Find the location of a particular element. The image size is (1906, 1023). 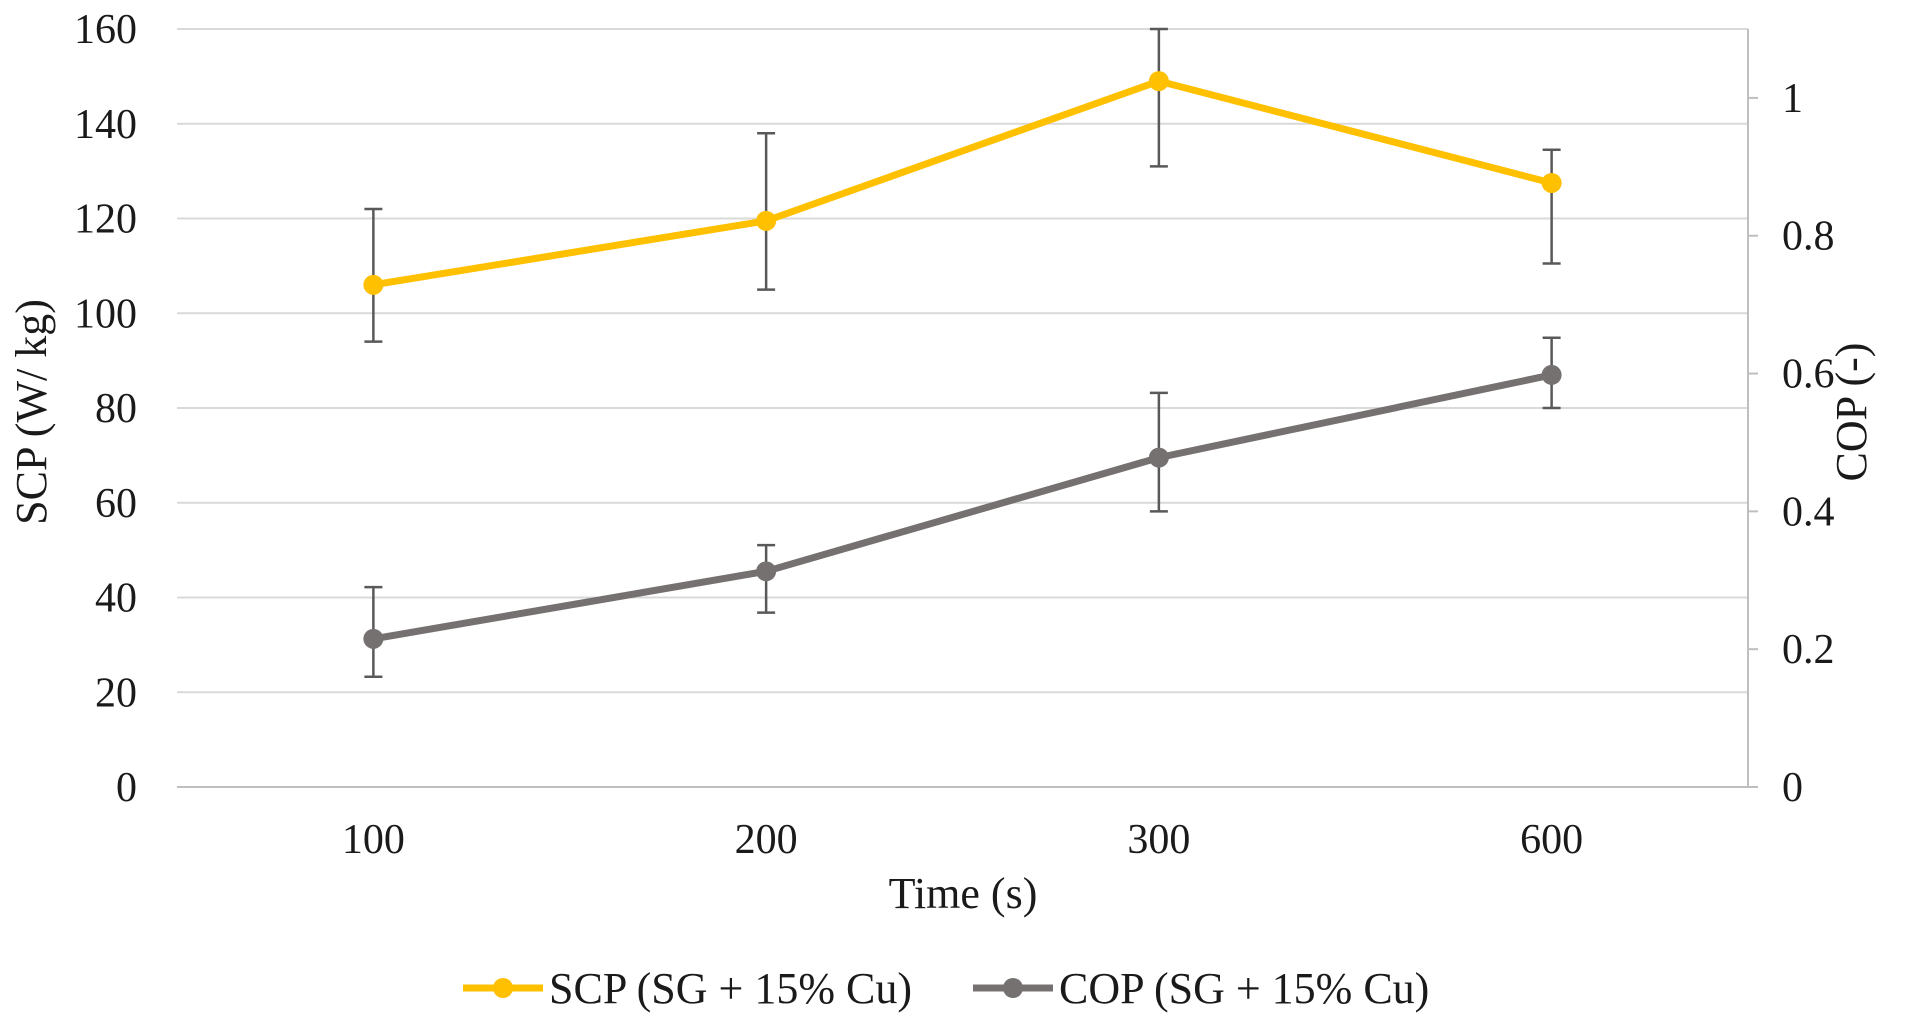

x-tick-label: 200 is located at coordinates (766, 840).